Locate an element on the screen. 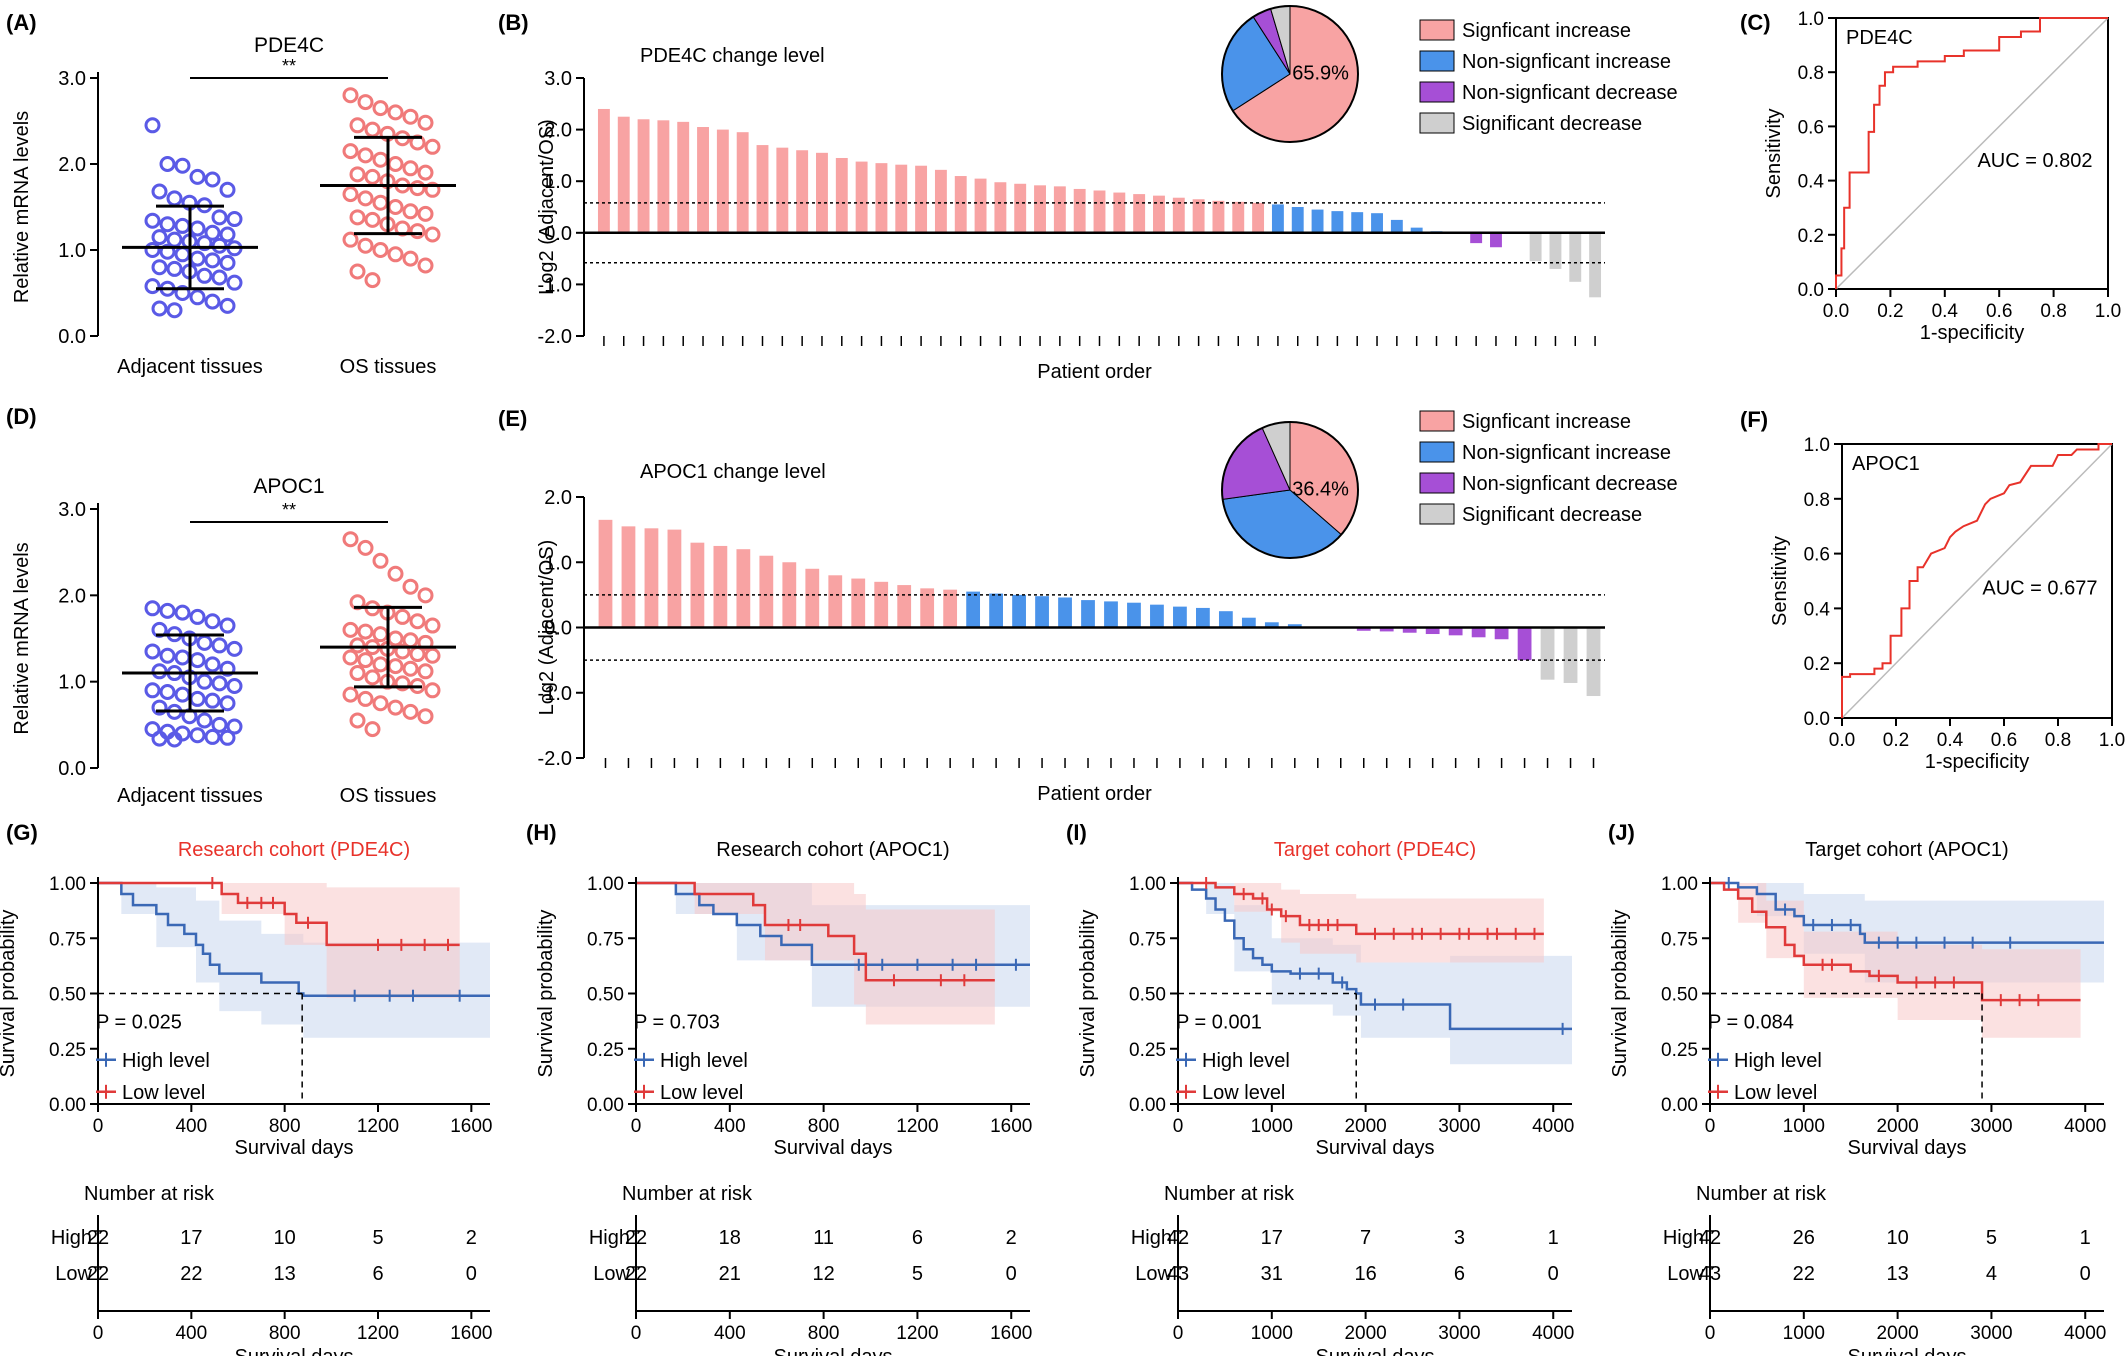 This screenshot has width=2128, height=1356. p-value-label: P = 0.084 is located at coordinates (1751, 1022).